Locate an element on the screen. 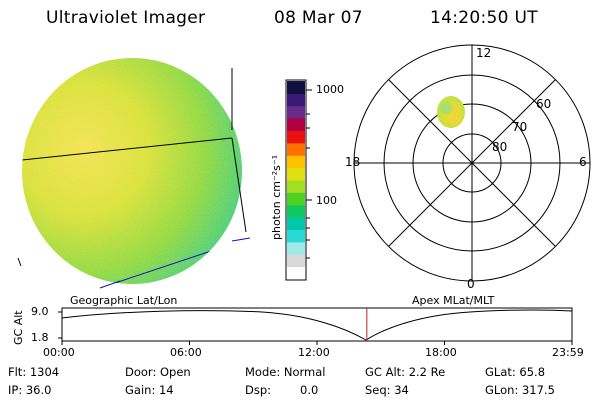 The height and width of the screenshot is (400, 600). altitude-ytick-high: 9.0 is located at coordinates (40, 311).